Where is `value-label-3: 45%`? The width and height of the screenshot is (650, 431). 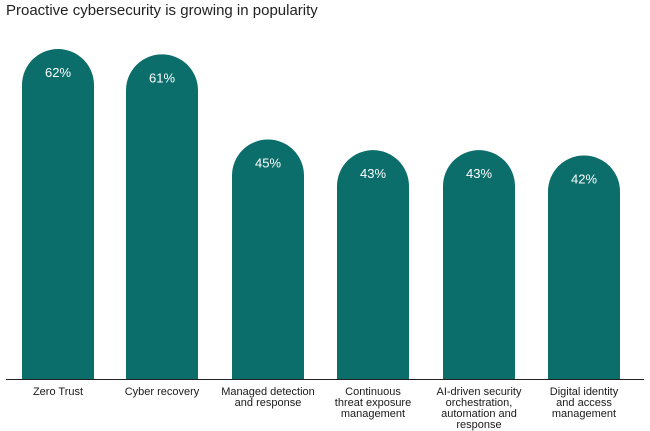 value-label-3: 45% is located at coordinates (268, 162).